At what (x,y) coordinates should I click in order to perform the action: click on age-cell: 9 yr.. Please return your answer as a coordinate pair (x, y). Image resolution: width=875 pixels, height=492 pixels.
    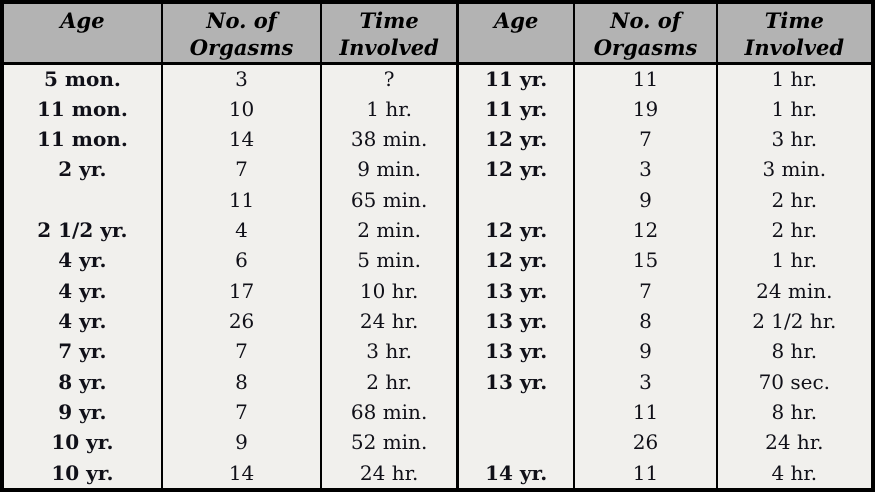
    Looking at the image, I should click on (83, 412).